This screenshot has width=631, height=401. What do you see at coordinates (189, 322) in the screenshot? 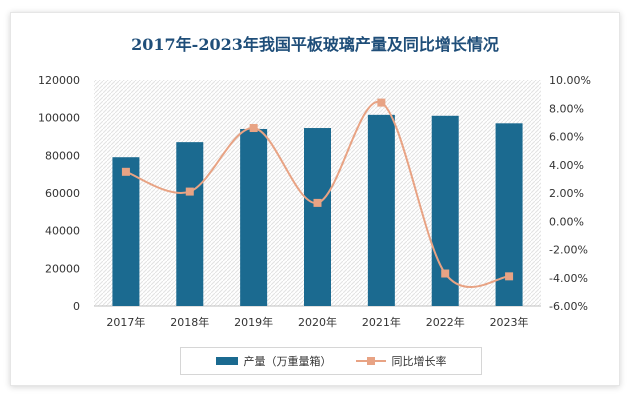
I see `x-tick-label: 2018年` at bounding box center [189, 322].